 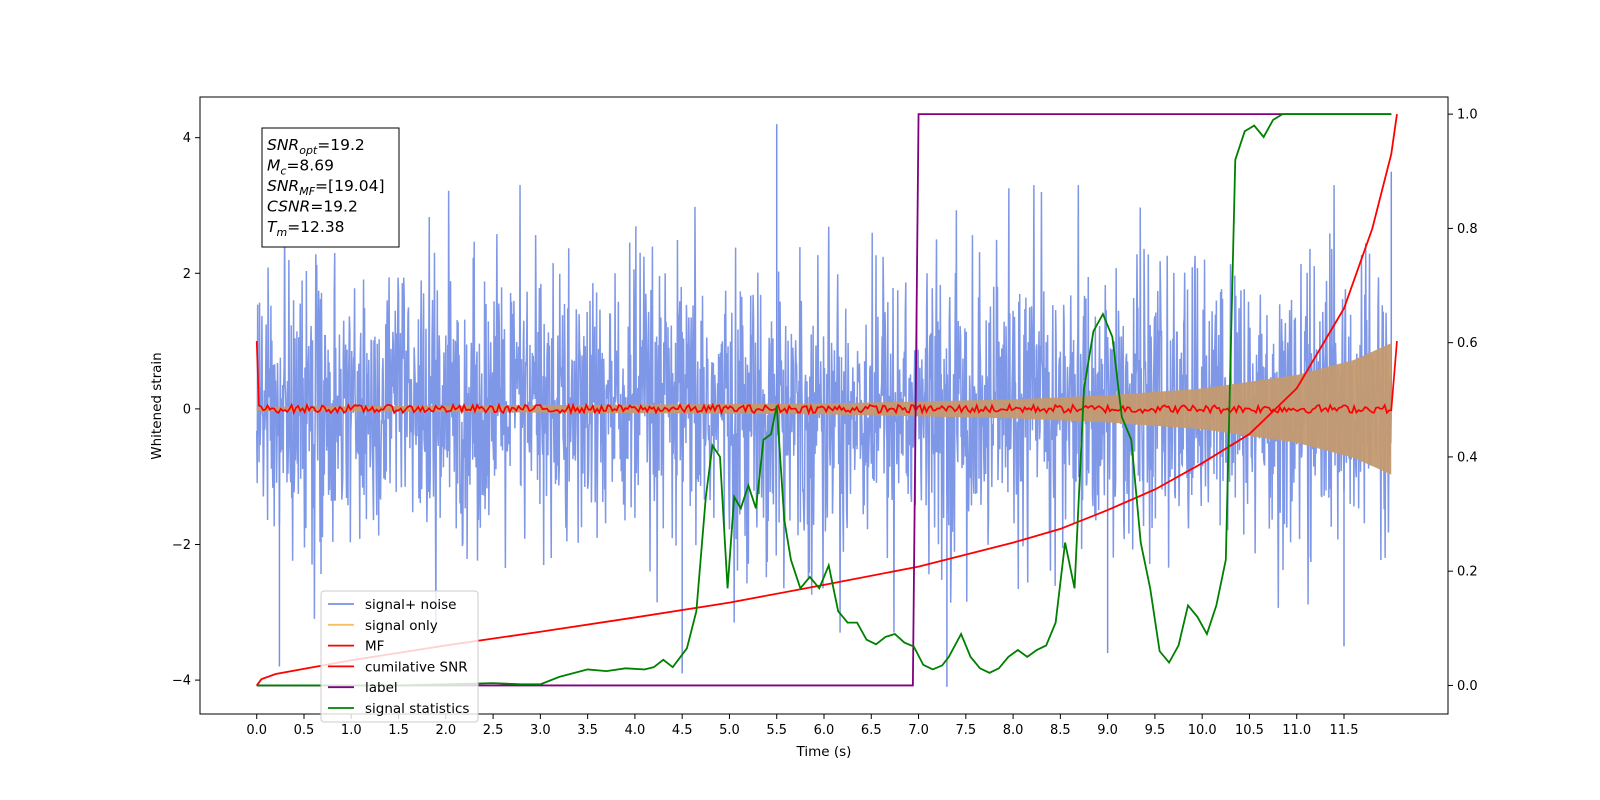 What do you see at coordinates (1467, 343) in the screenshot?
I see `y-right-tick-label: 0.6` at bounding box center [1467, 343].